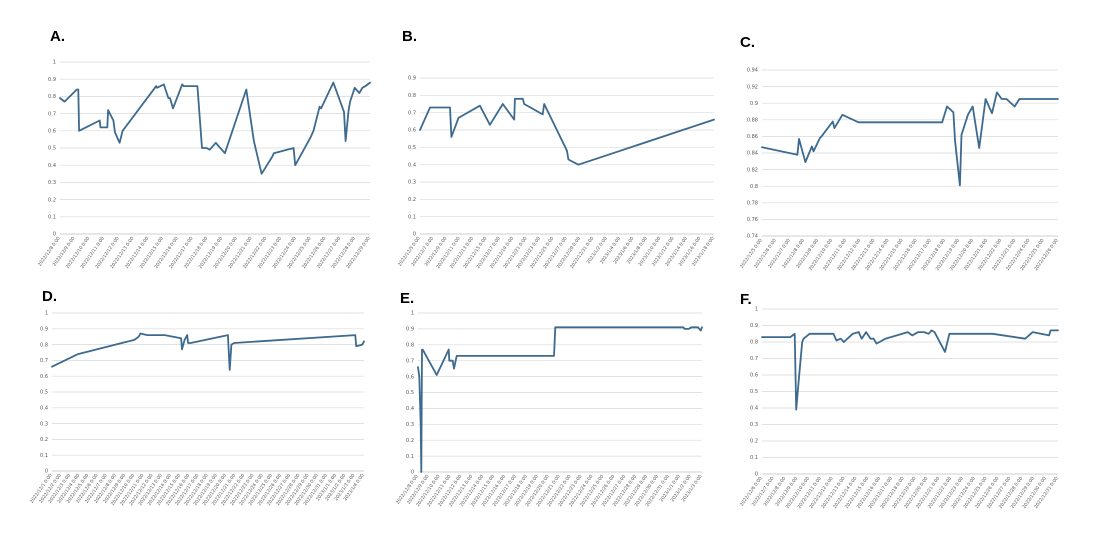  I want to click on panel-label: A., so click(57, 36).